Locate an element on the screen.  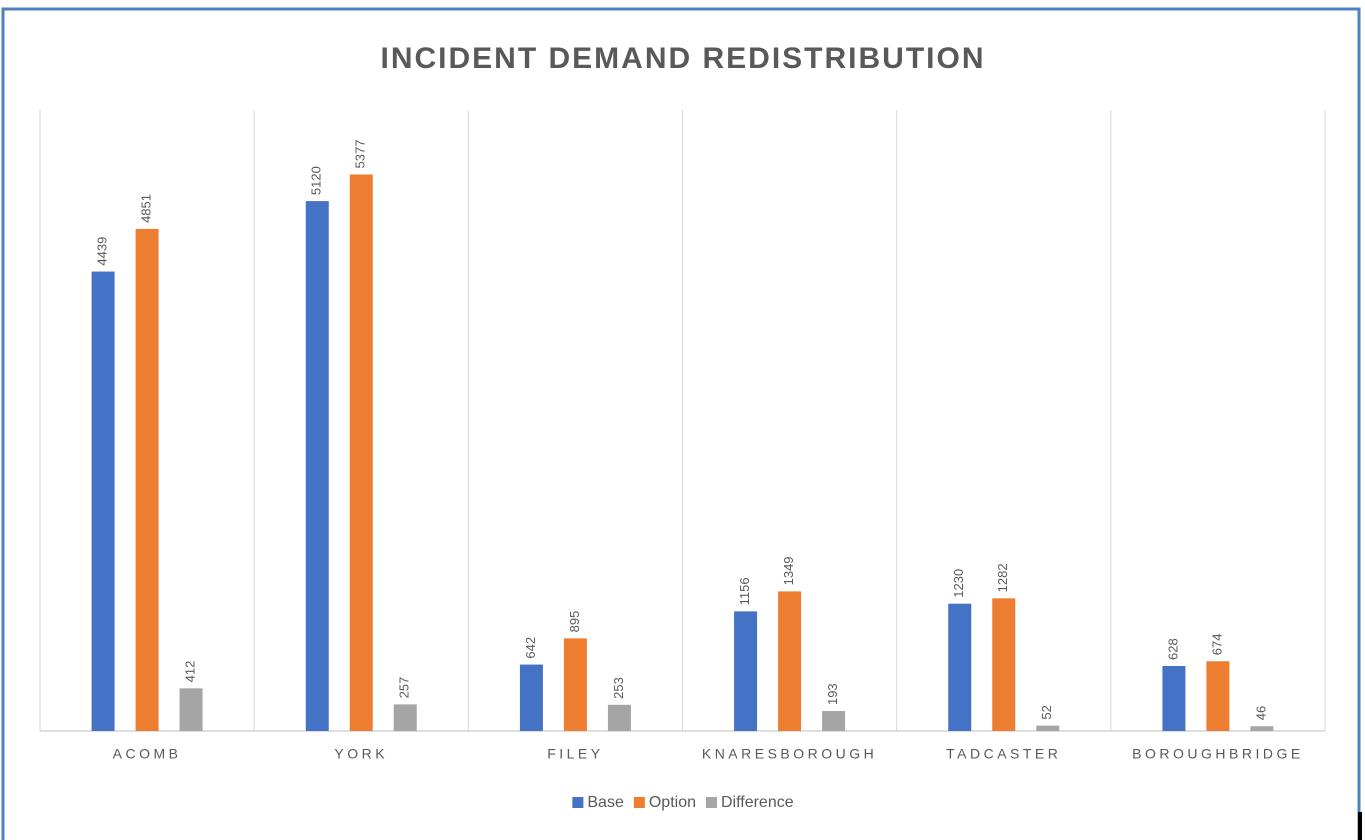
x-tick-label: KNARESBOROUGH is located at coordinates (789, 754).